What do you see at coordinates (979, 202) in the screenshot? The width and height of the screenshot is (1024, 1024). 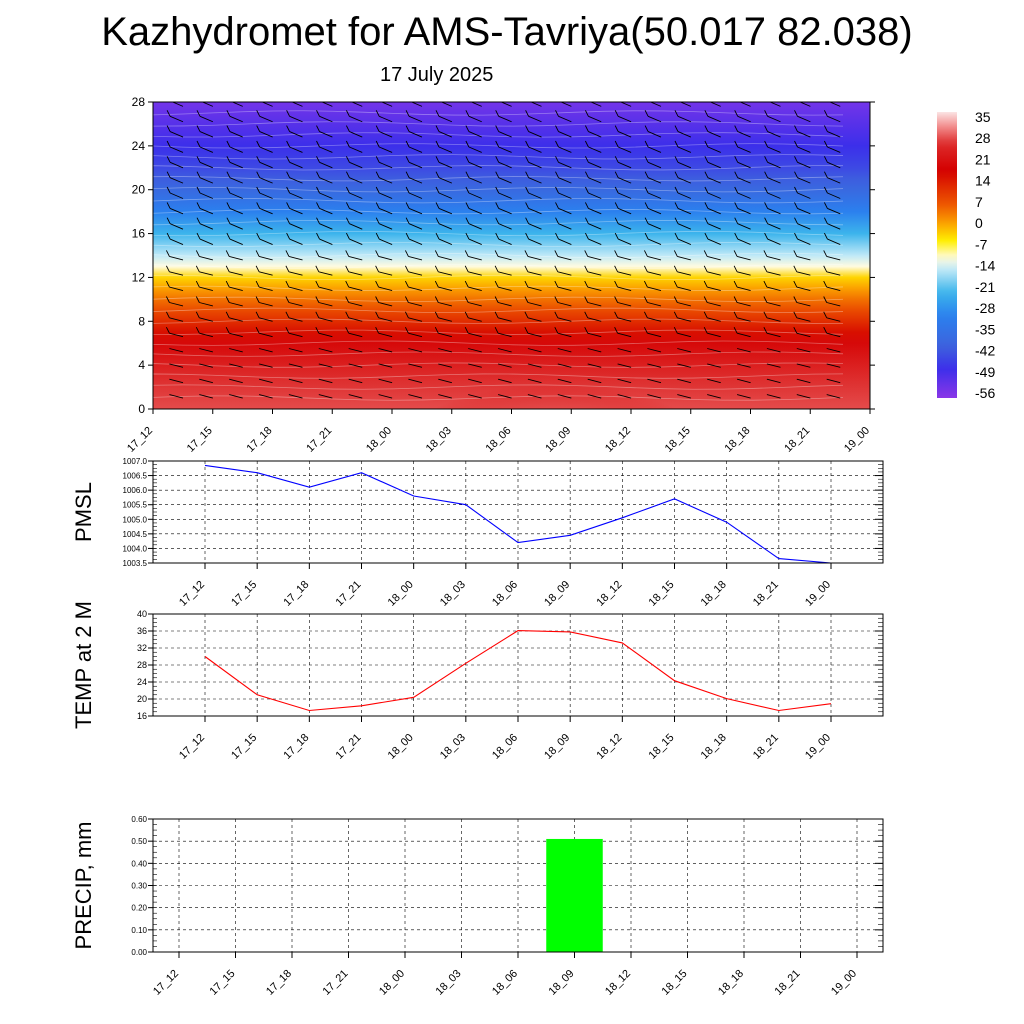 I see `colorbar-label: 7` at bounding box center [979, 202].